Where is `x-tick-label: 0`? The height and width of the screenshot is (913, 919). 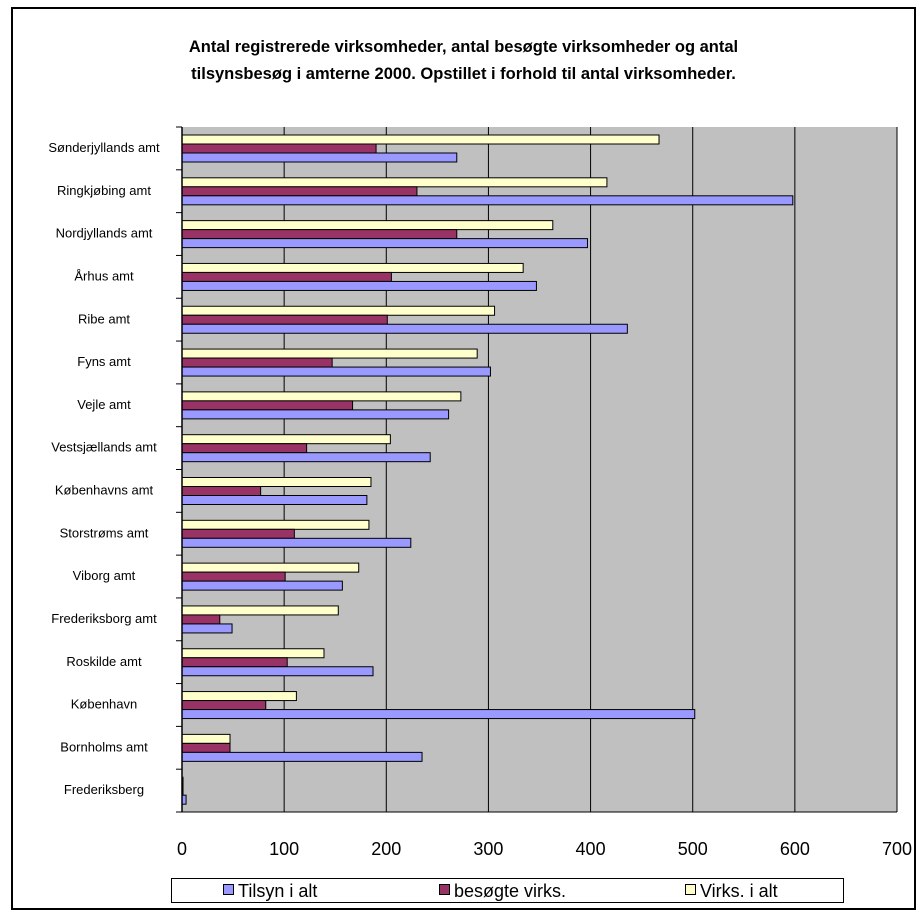 x-tick-label: 0 is located at coordinates (182, 849).